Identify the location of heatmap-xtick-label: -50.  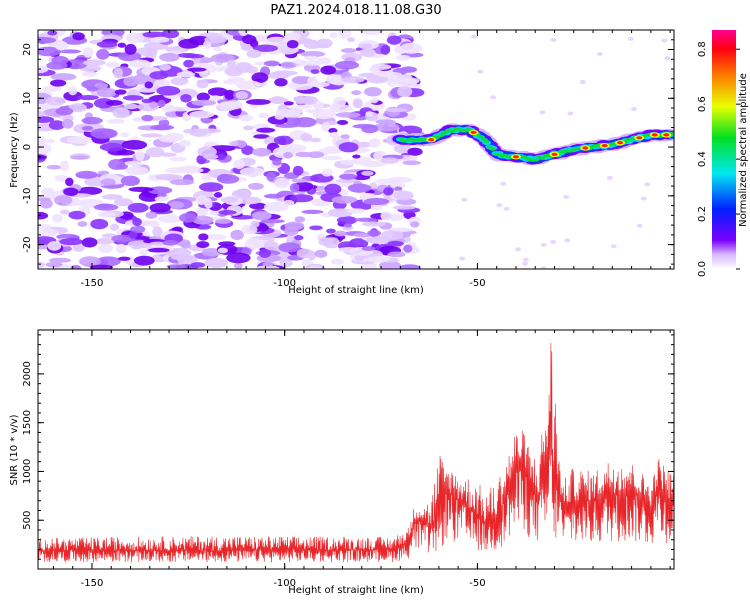
(477, 283).